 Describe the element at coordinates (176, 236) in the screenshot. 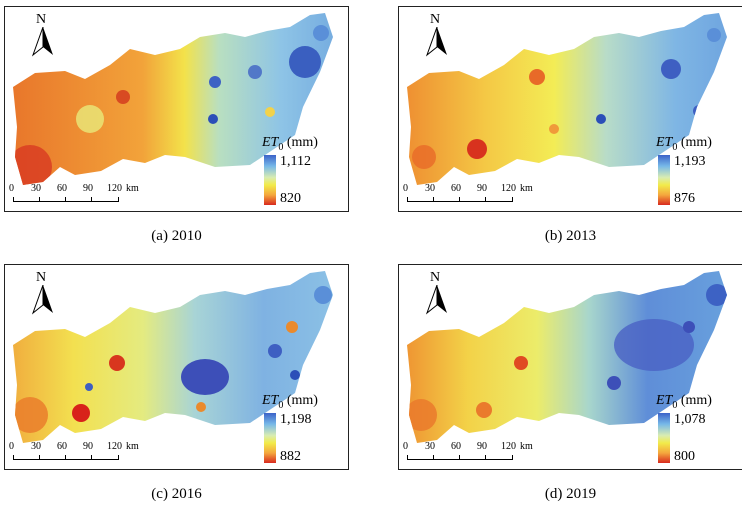

I see `caption-2010: (a) 2010` at that location.